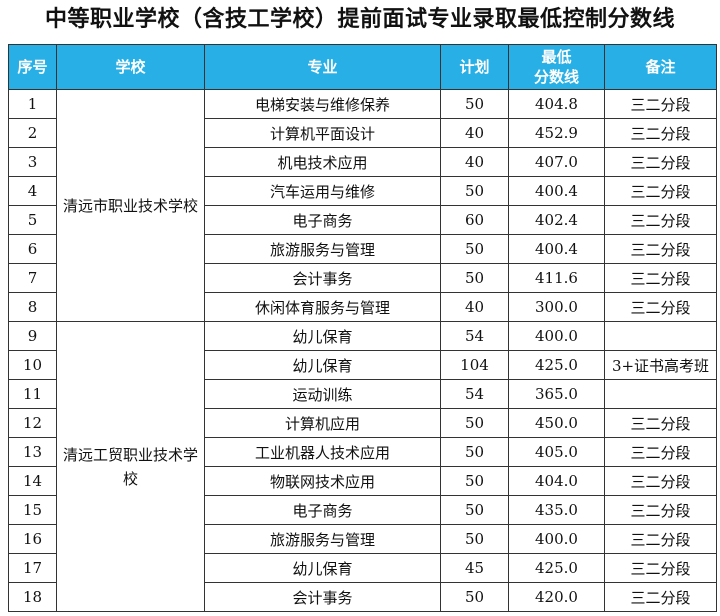 The height and width of the screenshot is (616, 720). I want to click on table-row: 13 工业机器人技术应用 50 405.0 三二分段, so click(362, 452).